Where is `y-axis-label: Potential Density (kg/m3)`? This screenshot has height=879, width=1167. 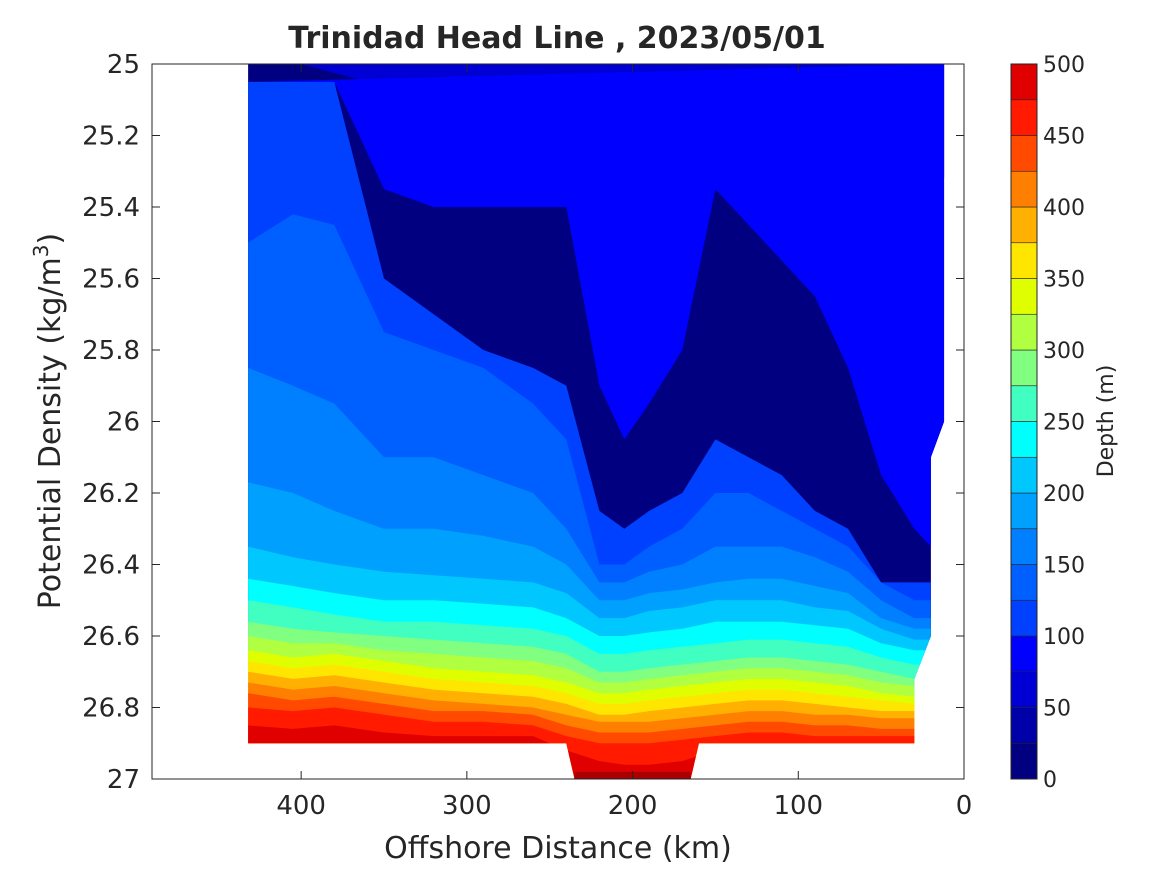
y-axis-label: Potential Density (kg/m3) is located at coordinates (48, 421).